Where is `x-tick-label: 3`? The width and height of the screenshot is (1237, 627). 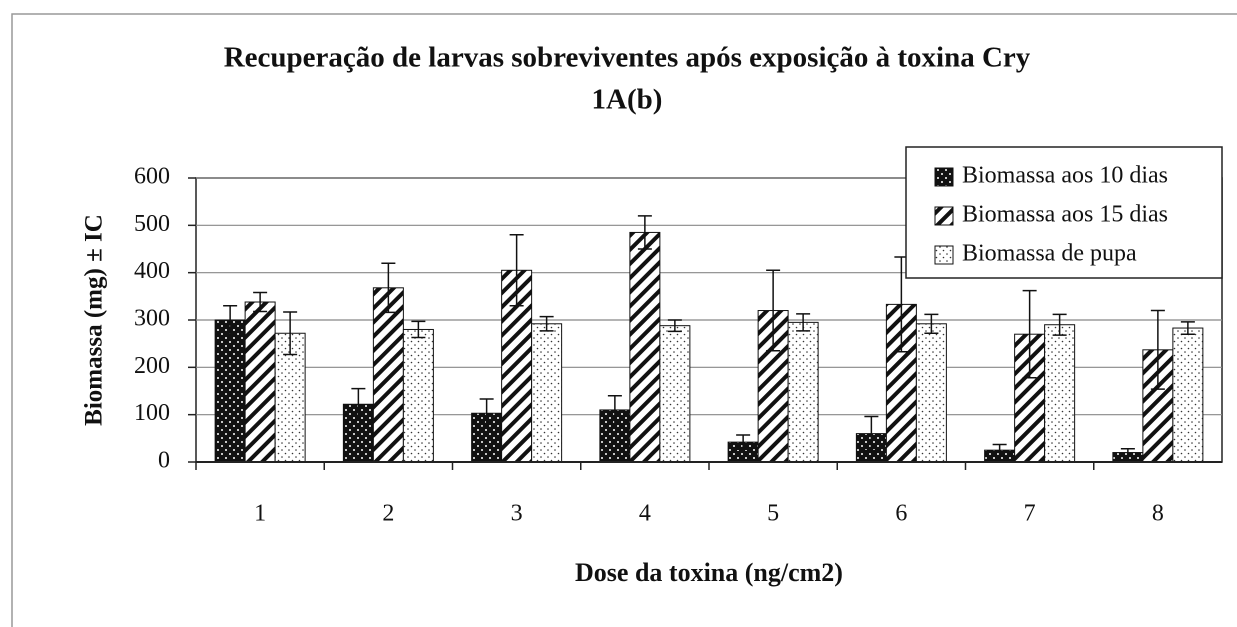
x-tick-label: 3 is located at coordinates (517, 514).